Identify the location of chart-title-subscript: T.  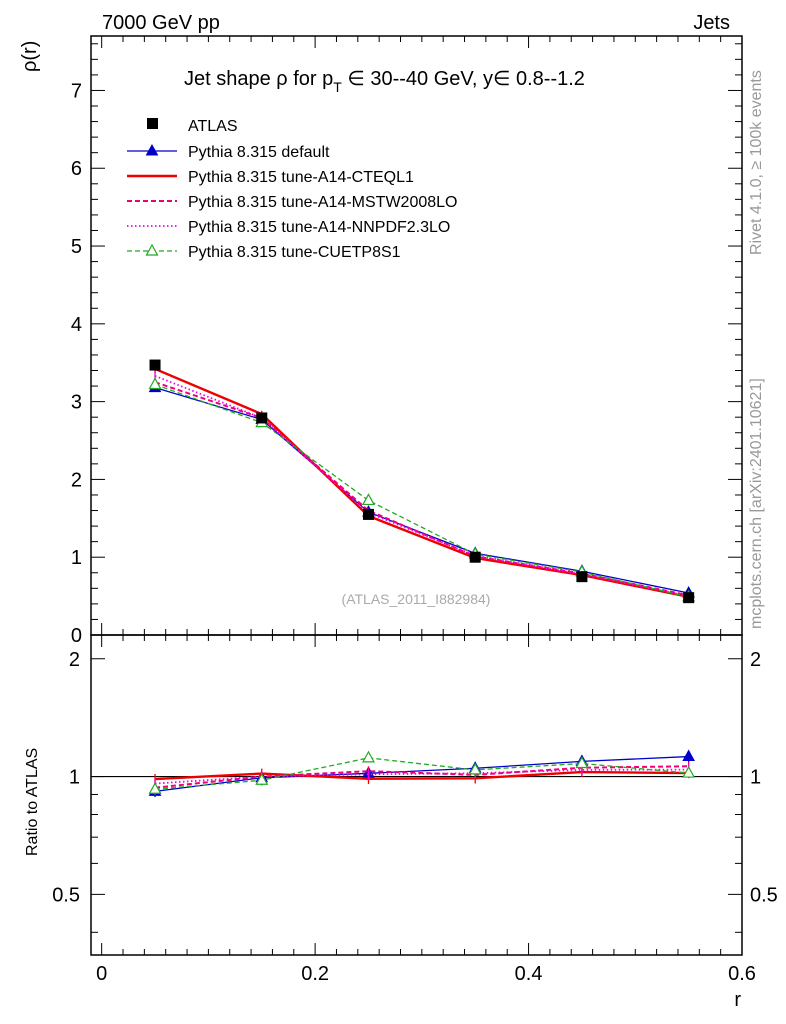
(337, 87).